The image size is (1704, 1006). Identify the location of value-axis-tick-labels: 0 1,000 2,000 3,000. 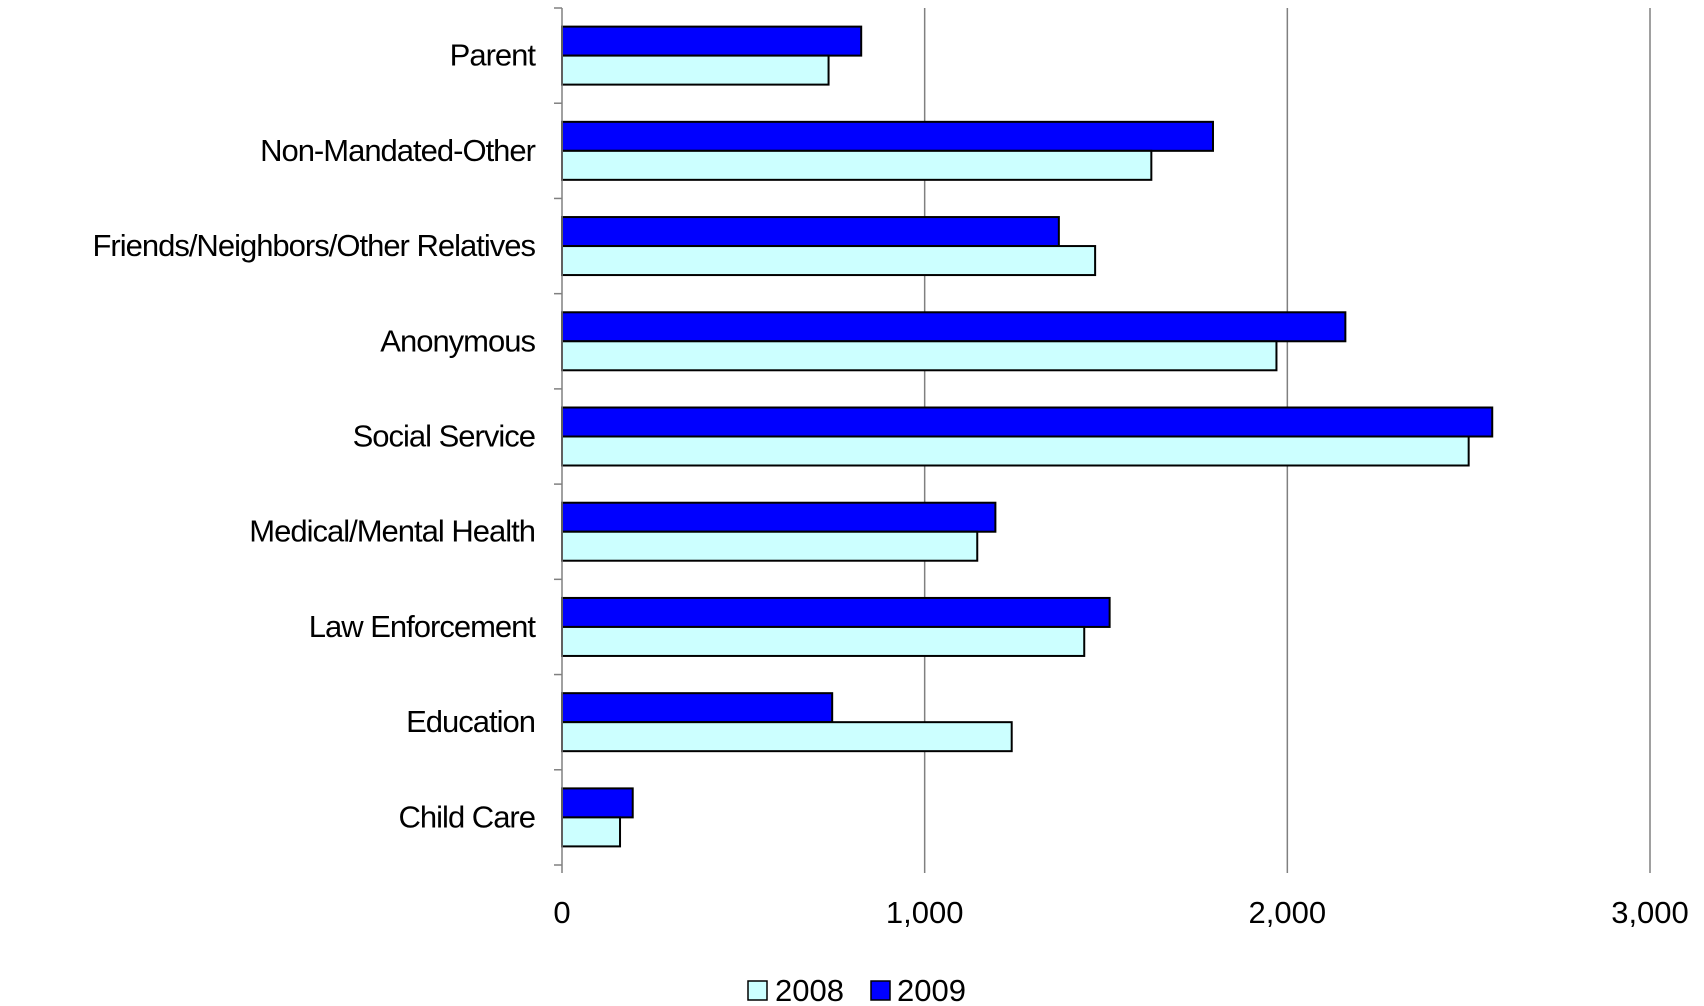
(1120, 912).